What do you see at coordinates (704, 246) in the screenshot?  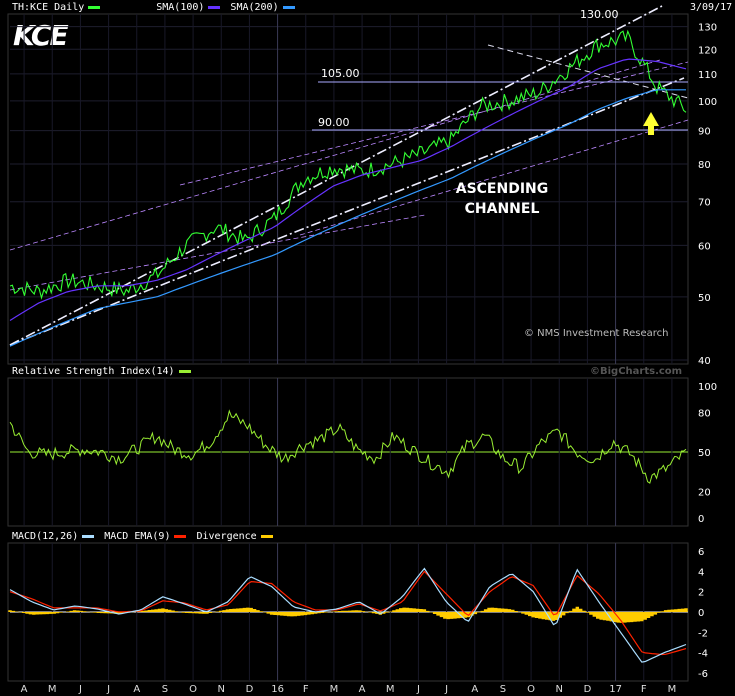 I see `price-ytick-label: 60` at bounding box center [704, 246].